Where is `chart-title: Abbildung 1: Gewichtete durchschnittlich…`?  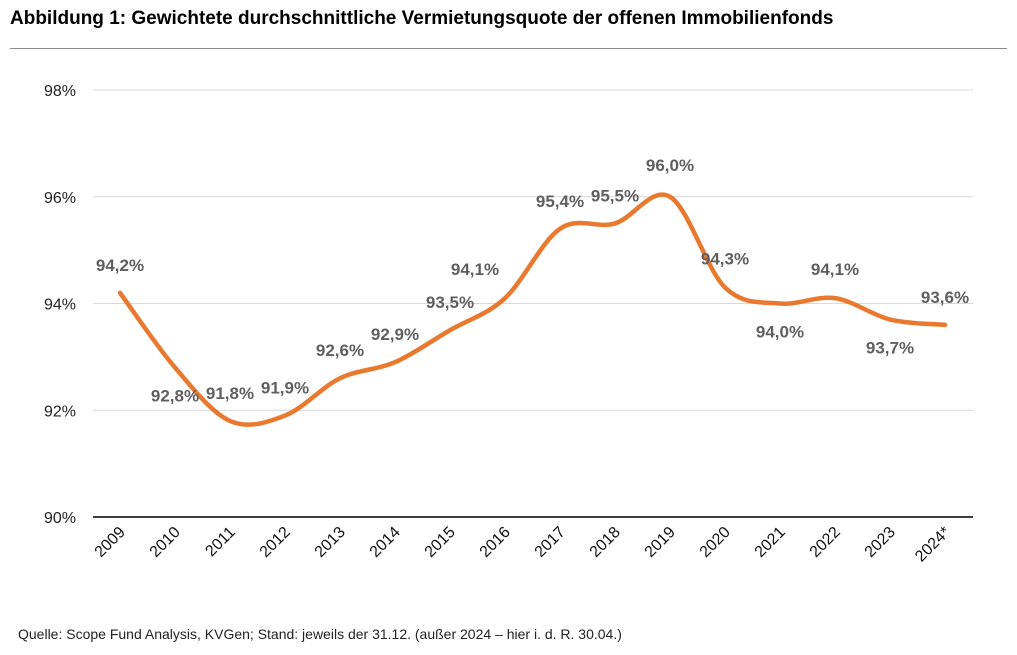 chart-title: Abbildung 1: Gewichtete durchschnittlich… is located at coordinates (422, 18).